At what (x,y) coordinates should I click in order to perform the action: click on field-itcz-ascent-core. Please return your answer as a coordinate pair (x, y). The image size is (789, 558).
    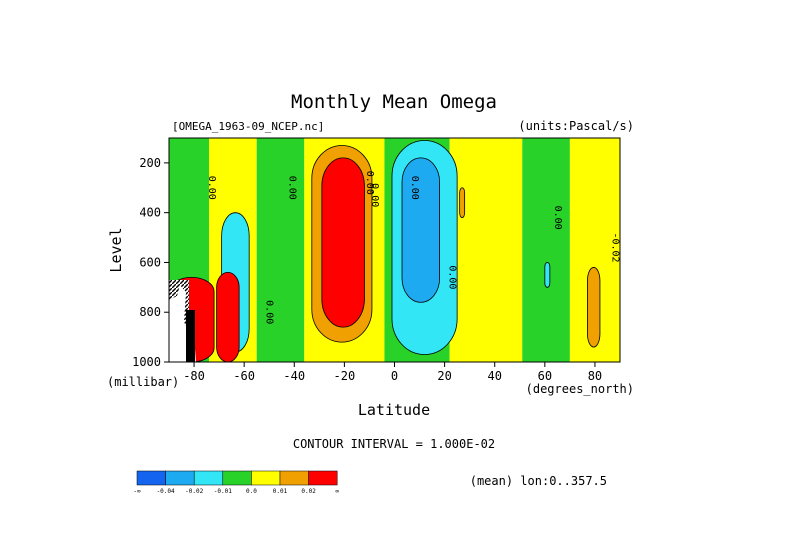
    Looking at the image, I should click on (420, 230).